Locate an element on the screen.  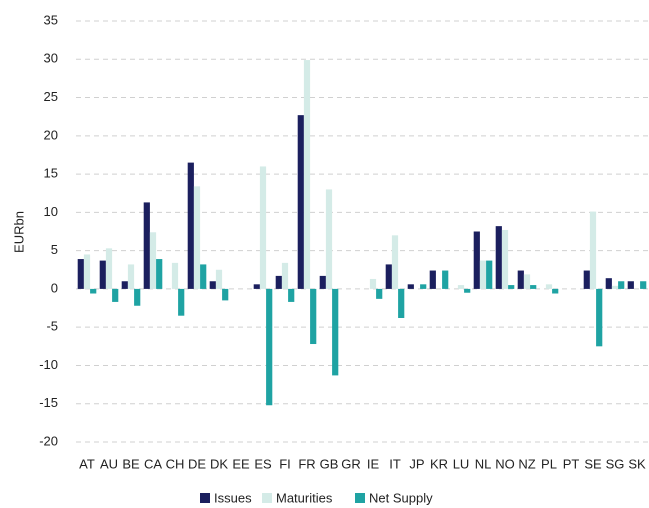
legend-label: Issues is located at coordinates (233, 497).